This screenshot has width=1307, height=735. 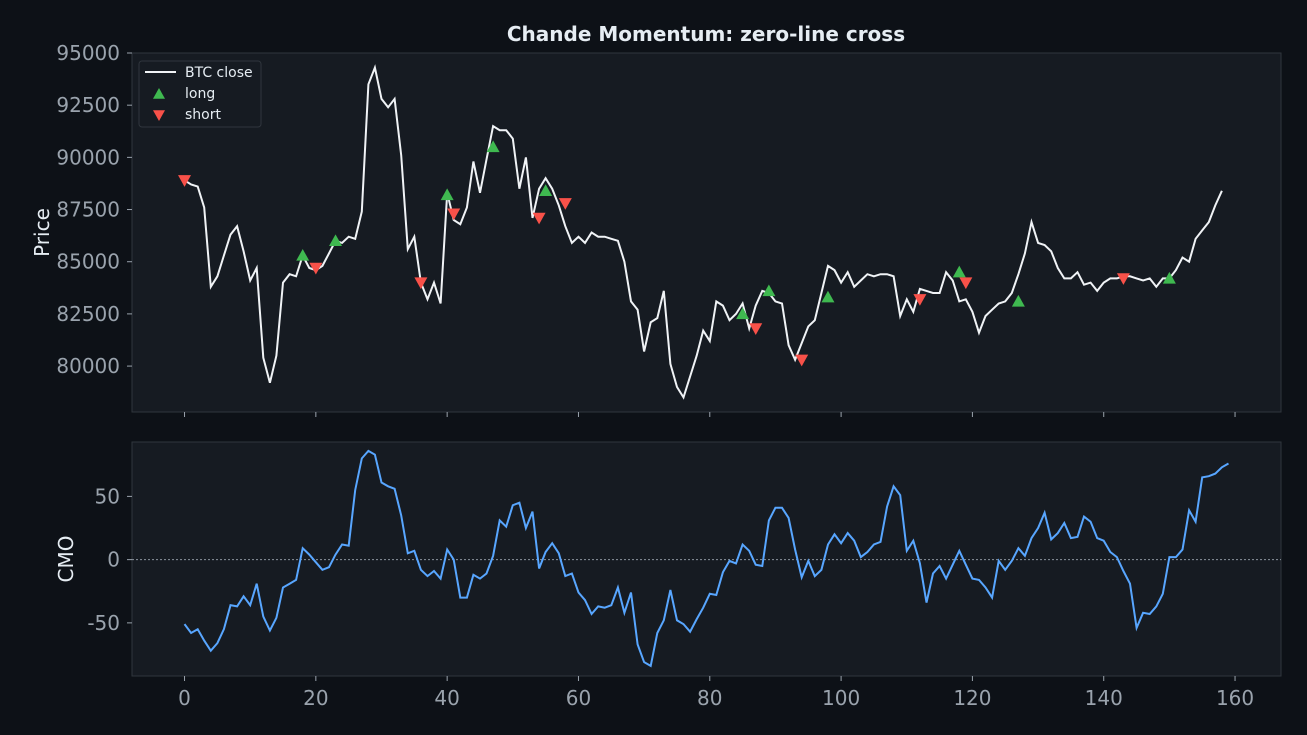 What do you see at coordinates (66, 559) in the screenshot?
I see `cmo-y-axis-label: CMO` at bounding box center [66, 559].